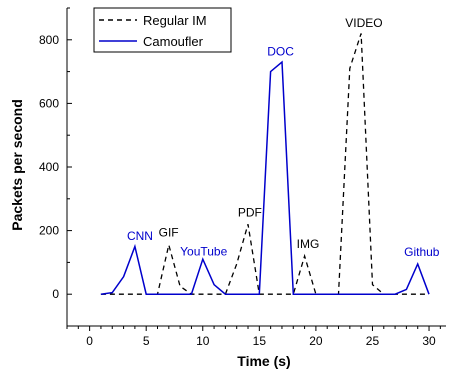 The width and height of the screenshot is (456, 373). Describe the element at coordinates (422, 252) in the screenshot. I see `annotation-label: Github` at that location.